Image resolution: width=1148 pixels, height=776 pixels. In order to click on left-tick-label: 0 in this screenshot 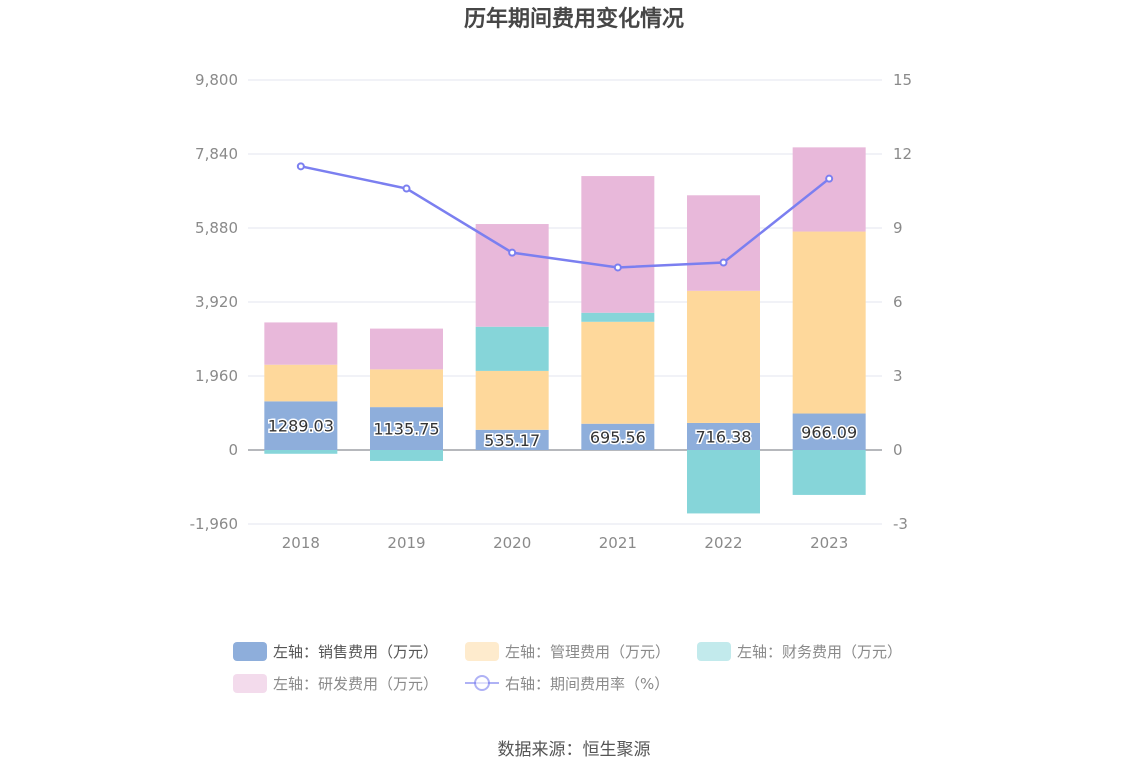, I will do `click(233, 450)`.